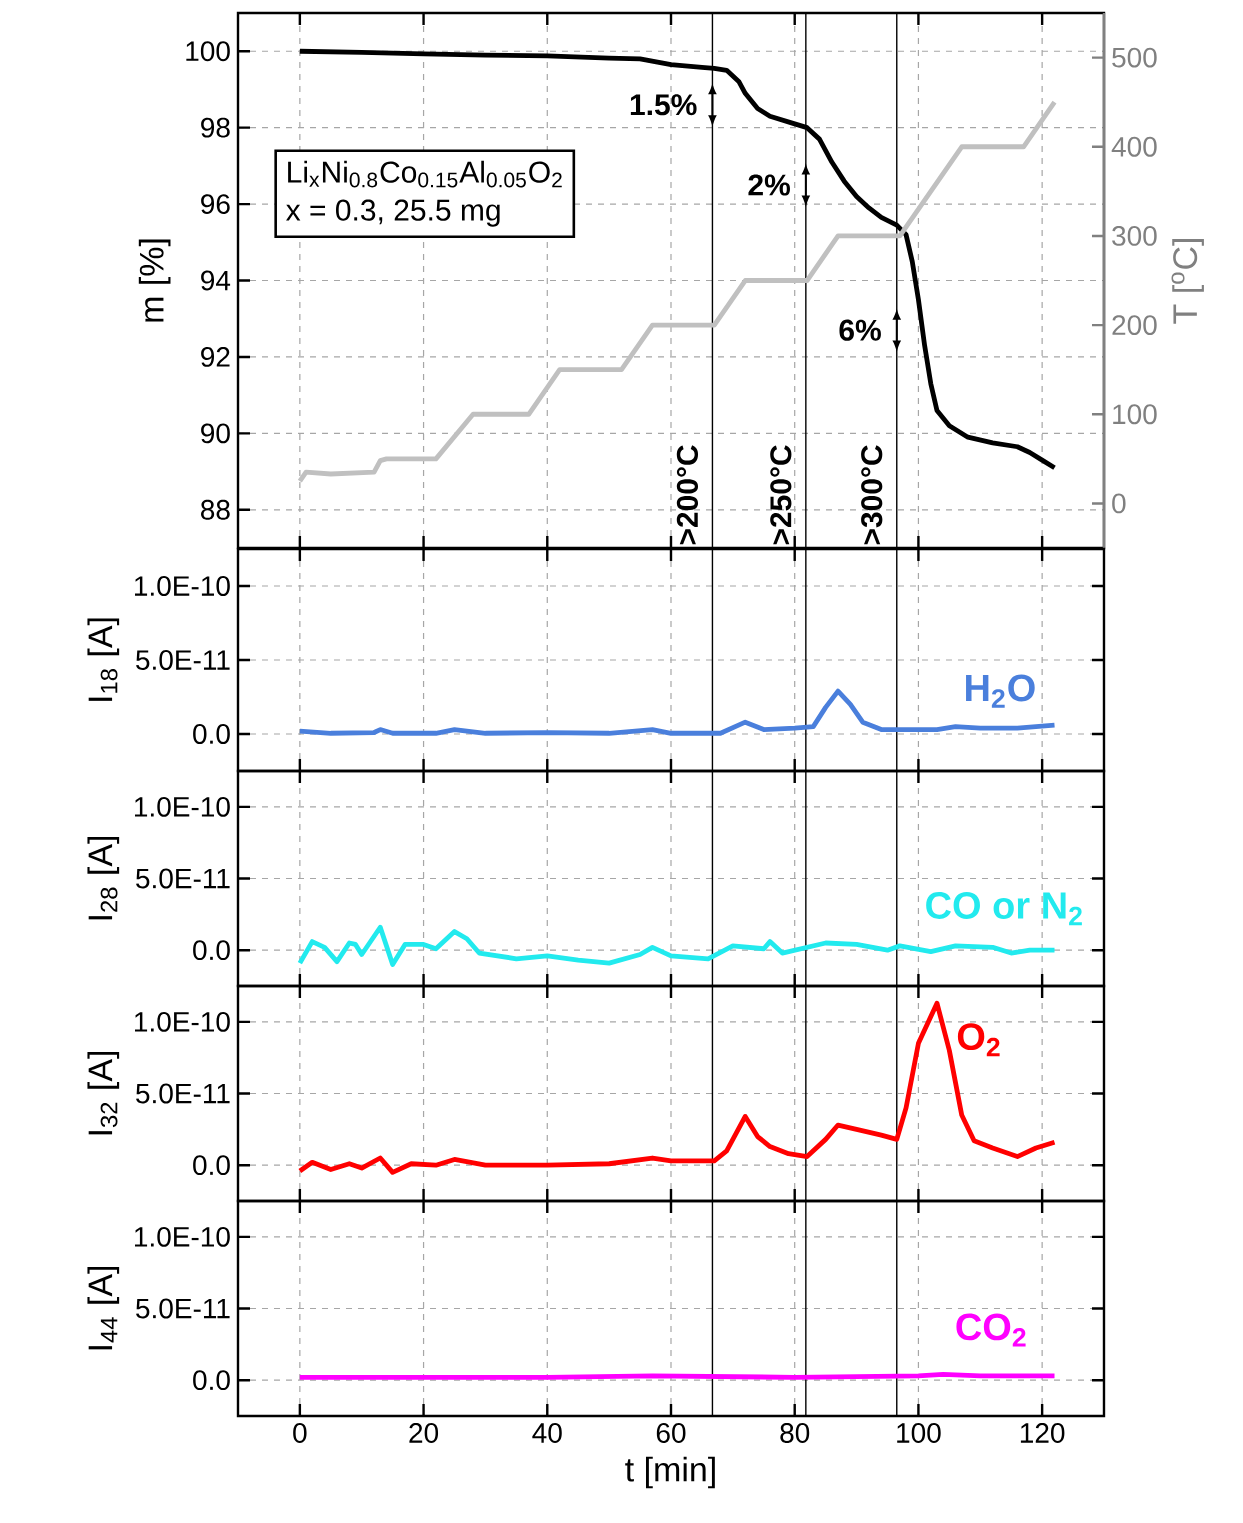  Describe the element at coordinates (671, 1433) in the screenshot. I see `x-tick-label: 60` at that location.